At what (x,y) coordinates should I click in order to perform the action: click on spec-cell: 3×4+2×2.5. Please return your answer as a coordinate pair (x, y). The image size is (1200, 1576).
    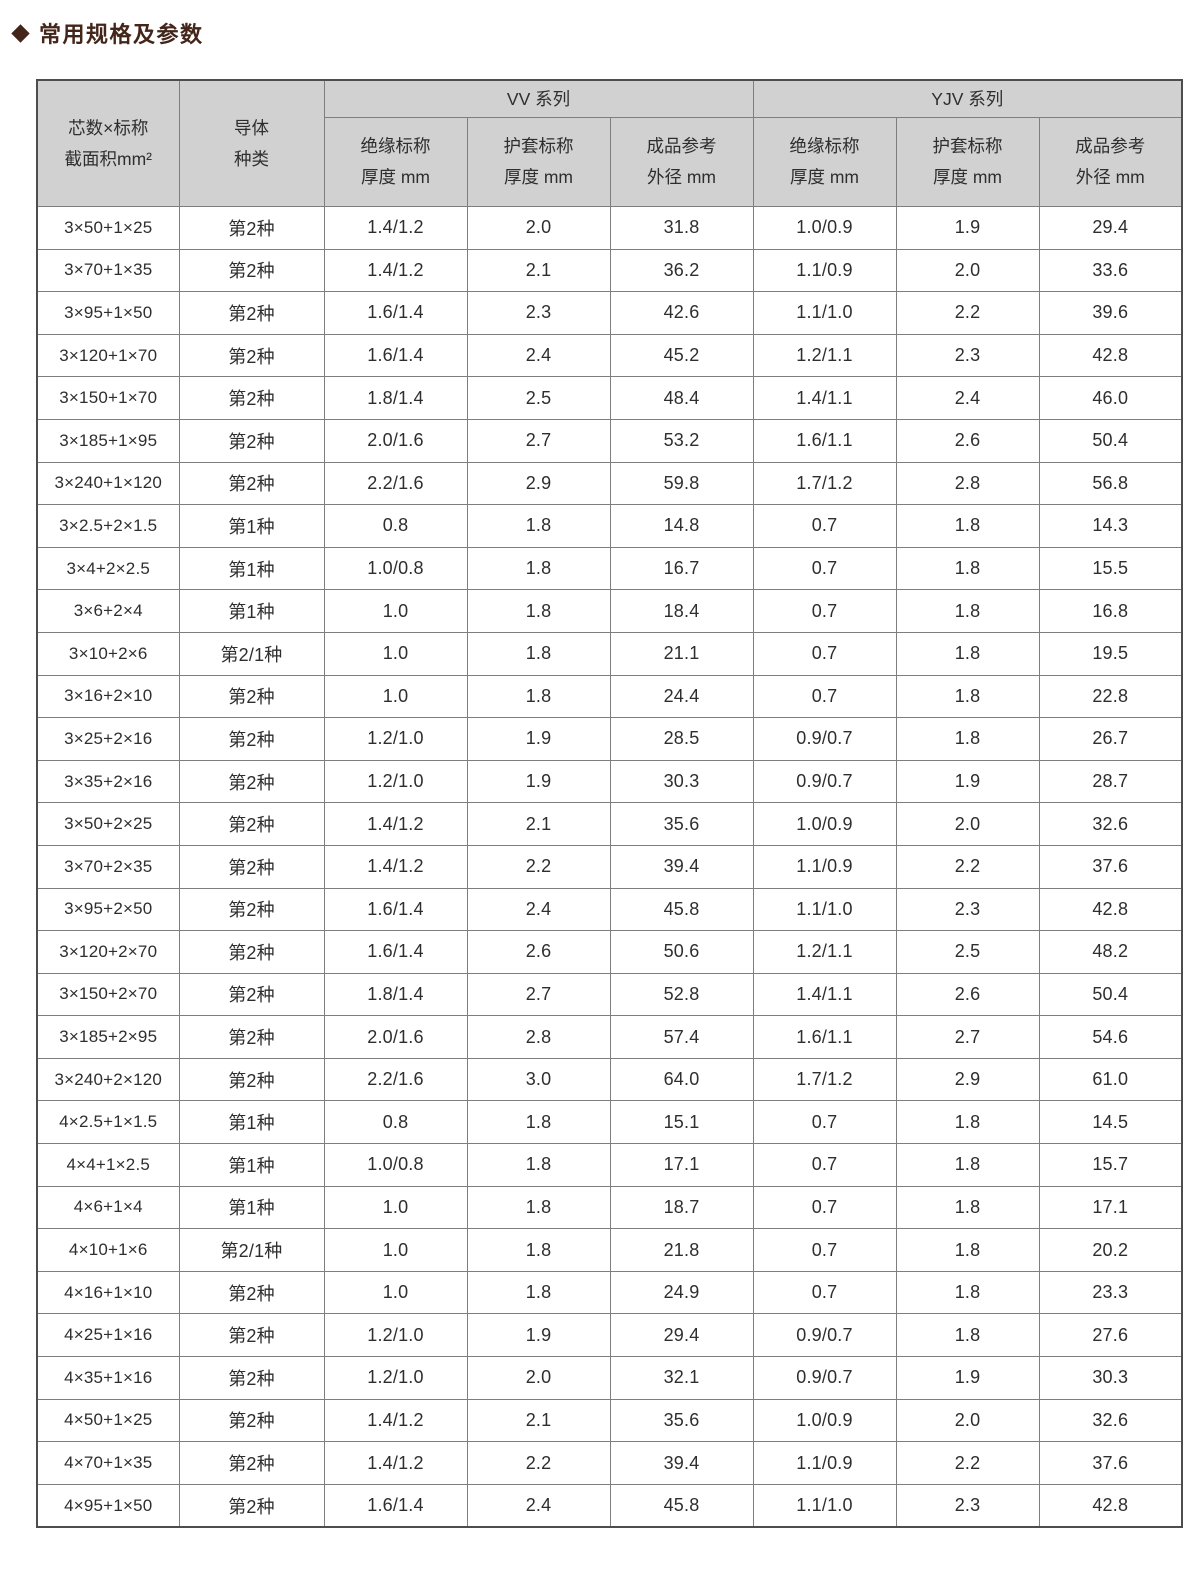
    Looking at the image, I should click on (108, 568).